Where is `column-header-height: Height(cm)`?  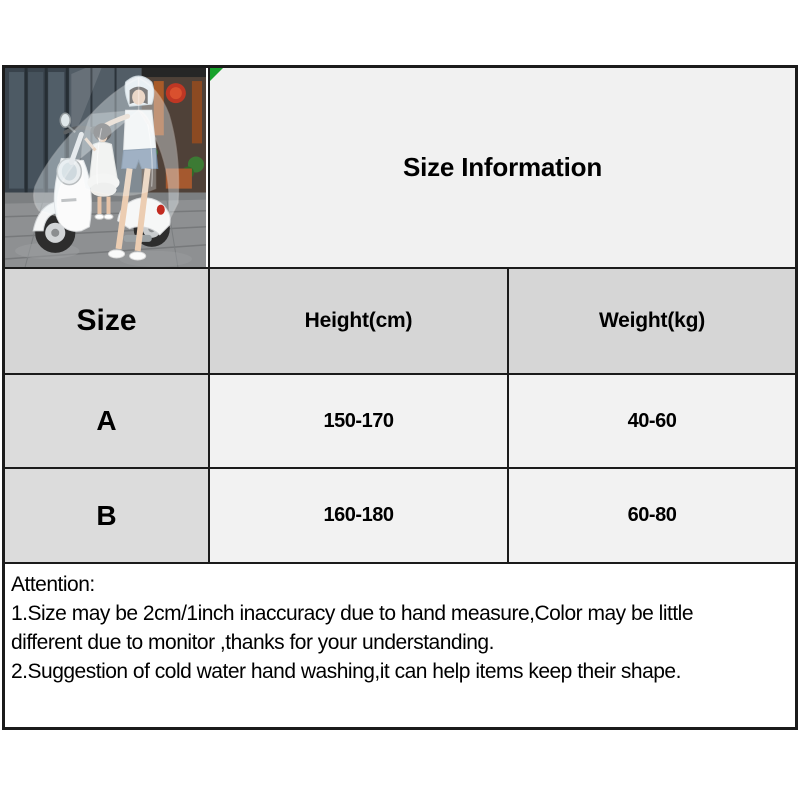 column-header-height: Height(cm) is located at coordinates (357, 321).